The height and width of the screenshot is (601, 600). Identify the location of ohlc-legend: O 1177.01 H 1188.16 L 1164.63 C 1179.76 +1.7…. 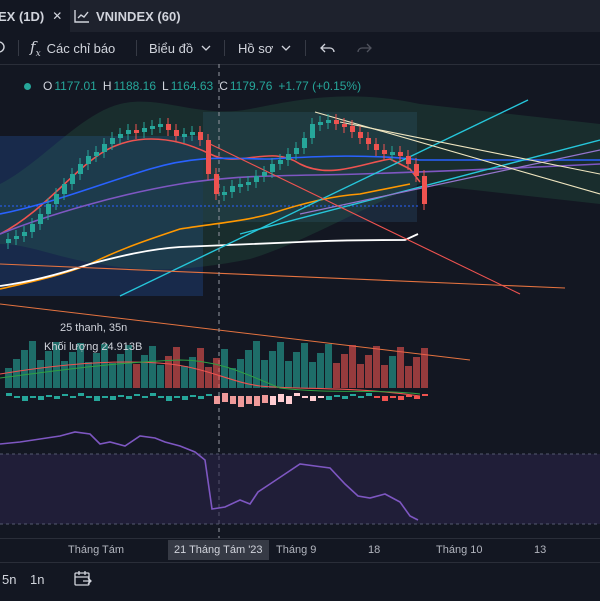
(181, 86).